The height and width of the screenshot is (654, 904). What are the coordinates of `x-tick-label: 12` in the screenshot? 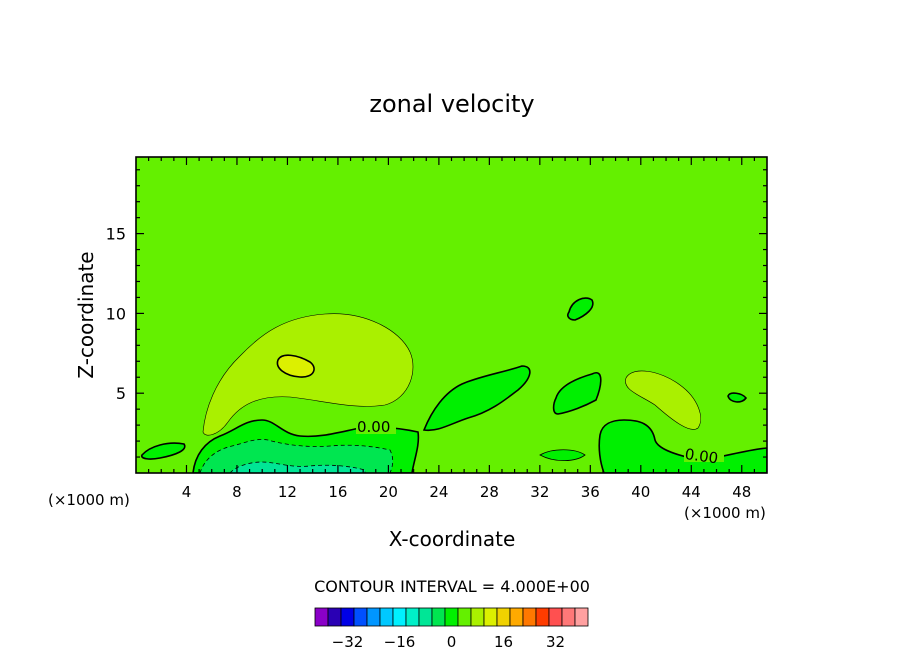 It's located at (287, 492).